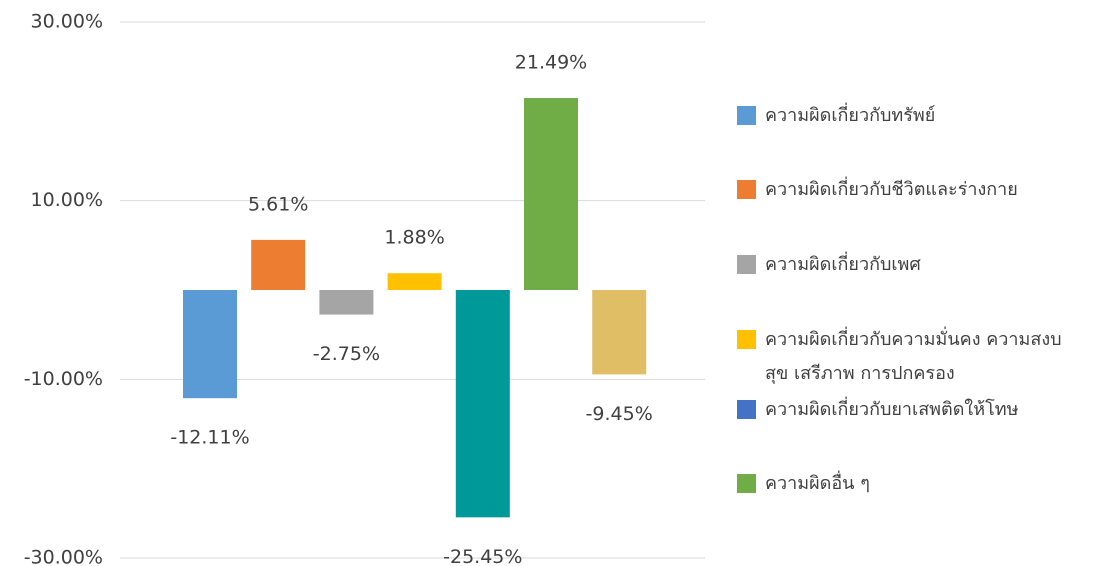  What do you see at coordinates (892, 409) in the screenshot?
I see `legend-label: ความผิดเกี่ยวกับยาเสพติดให้โทษ` at bounding box center [892, 409].